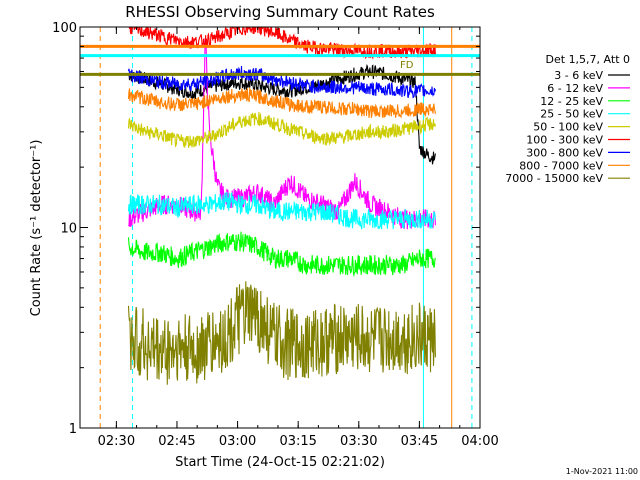 Image resolution: width=640 pixels, height=480 pixels. I want to click on x-tick-label: 03:45, so click(419, 441).